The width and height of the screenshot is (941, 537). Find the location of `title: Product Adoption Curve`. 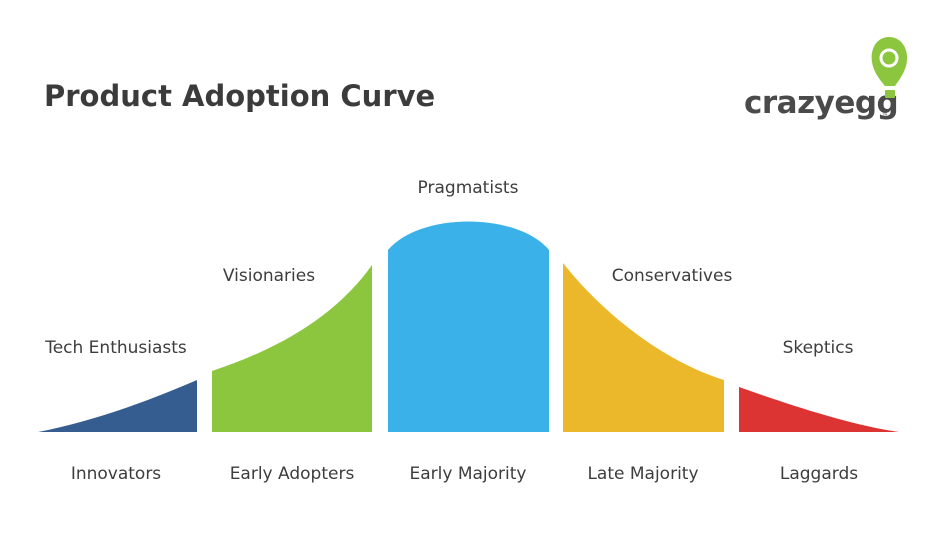

title: Product Adoption Curve is located at coordinates (239, 96).